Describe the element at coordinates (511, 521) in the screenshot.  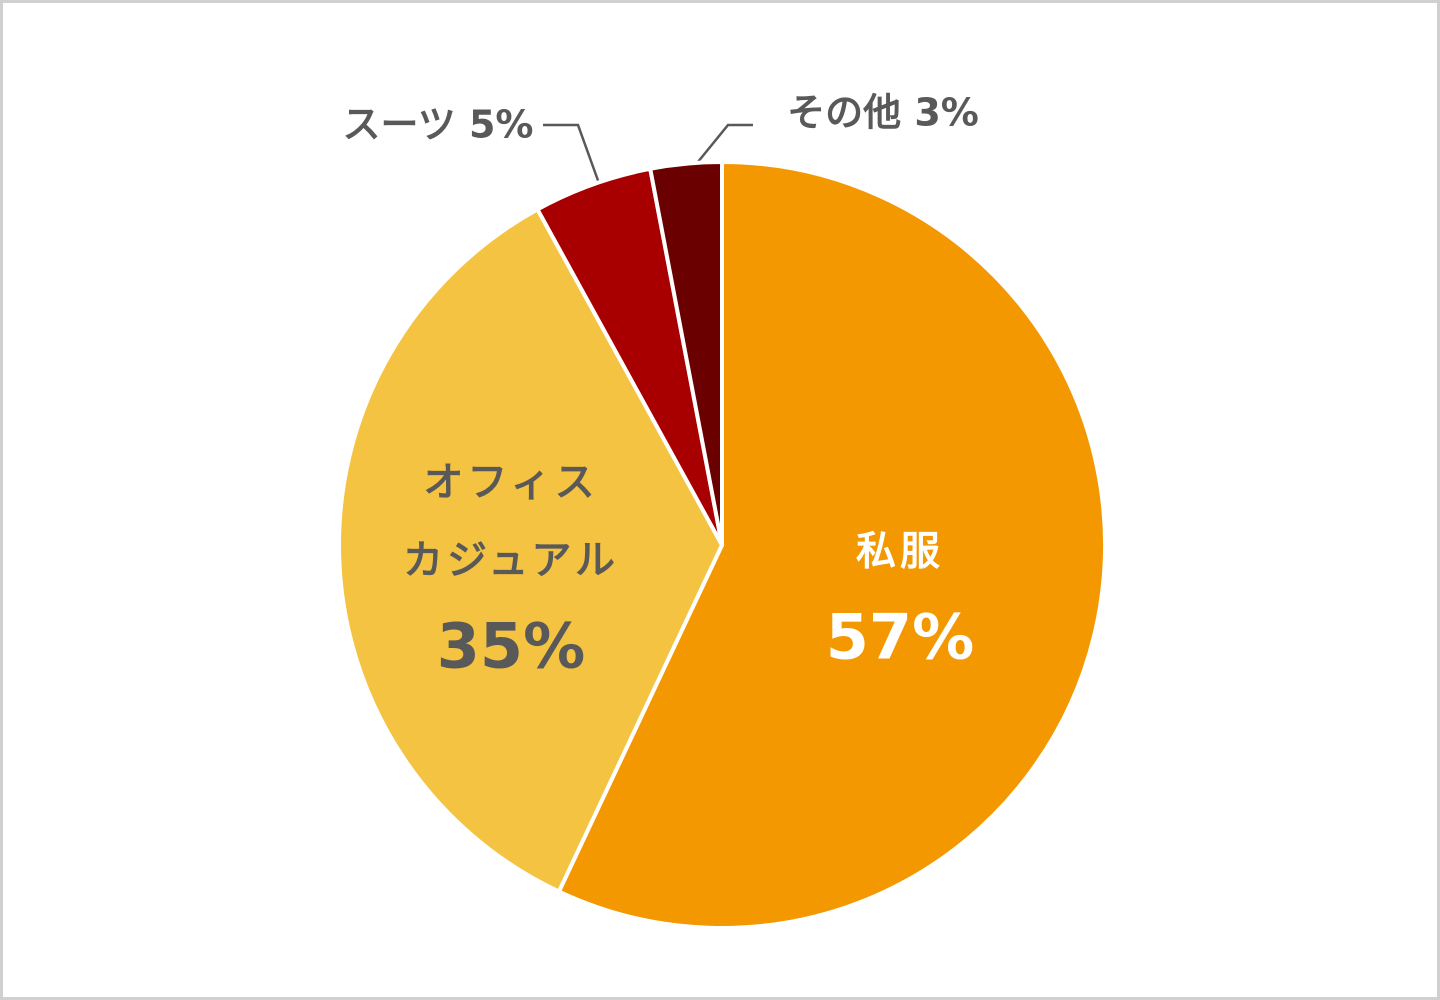
I see `category-label: オフィス カジュアル` at that location.